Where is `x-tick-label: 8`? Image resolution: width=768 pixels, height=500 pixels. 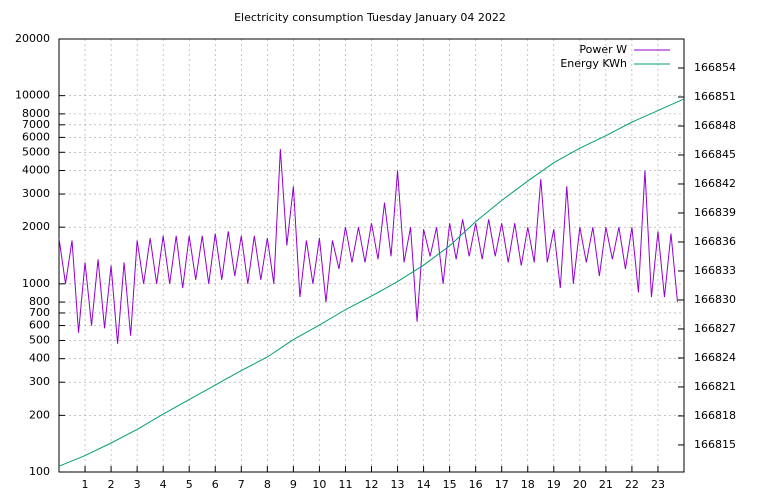 x-tick-label: 8 is located at coordinates (267, 484).